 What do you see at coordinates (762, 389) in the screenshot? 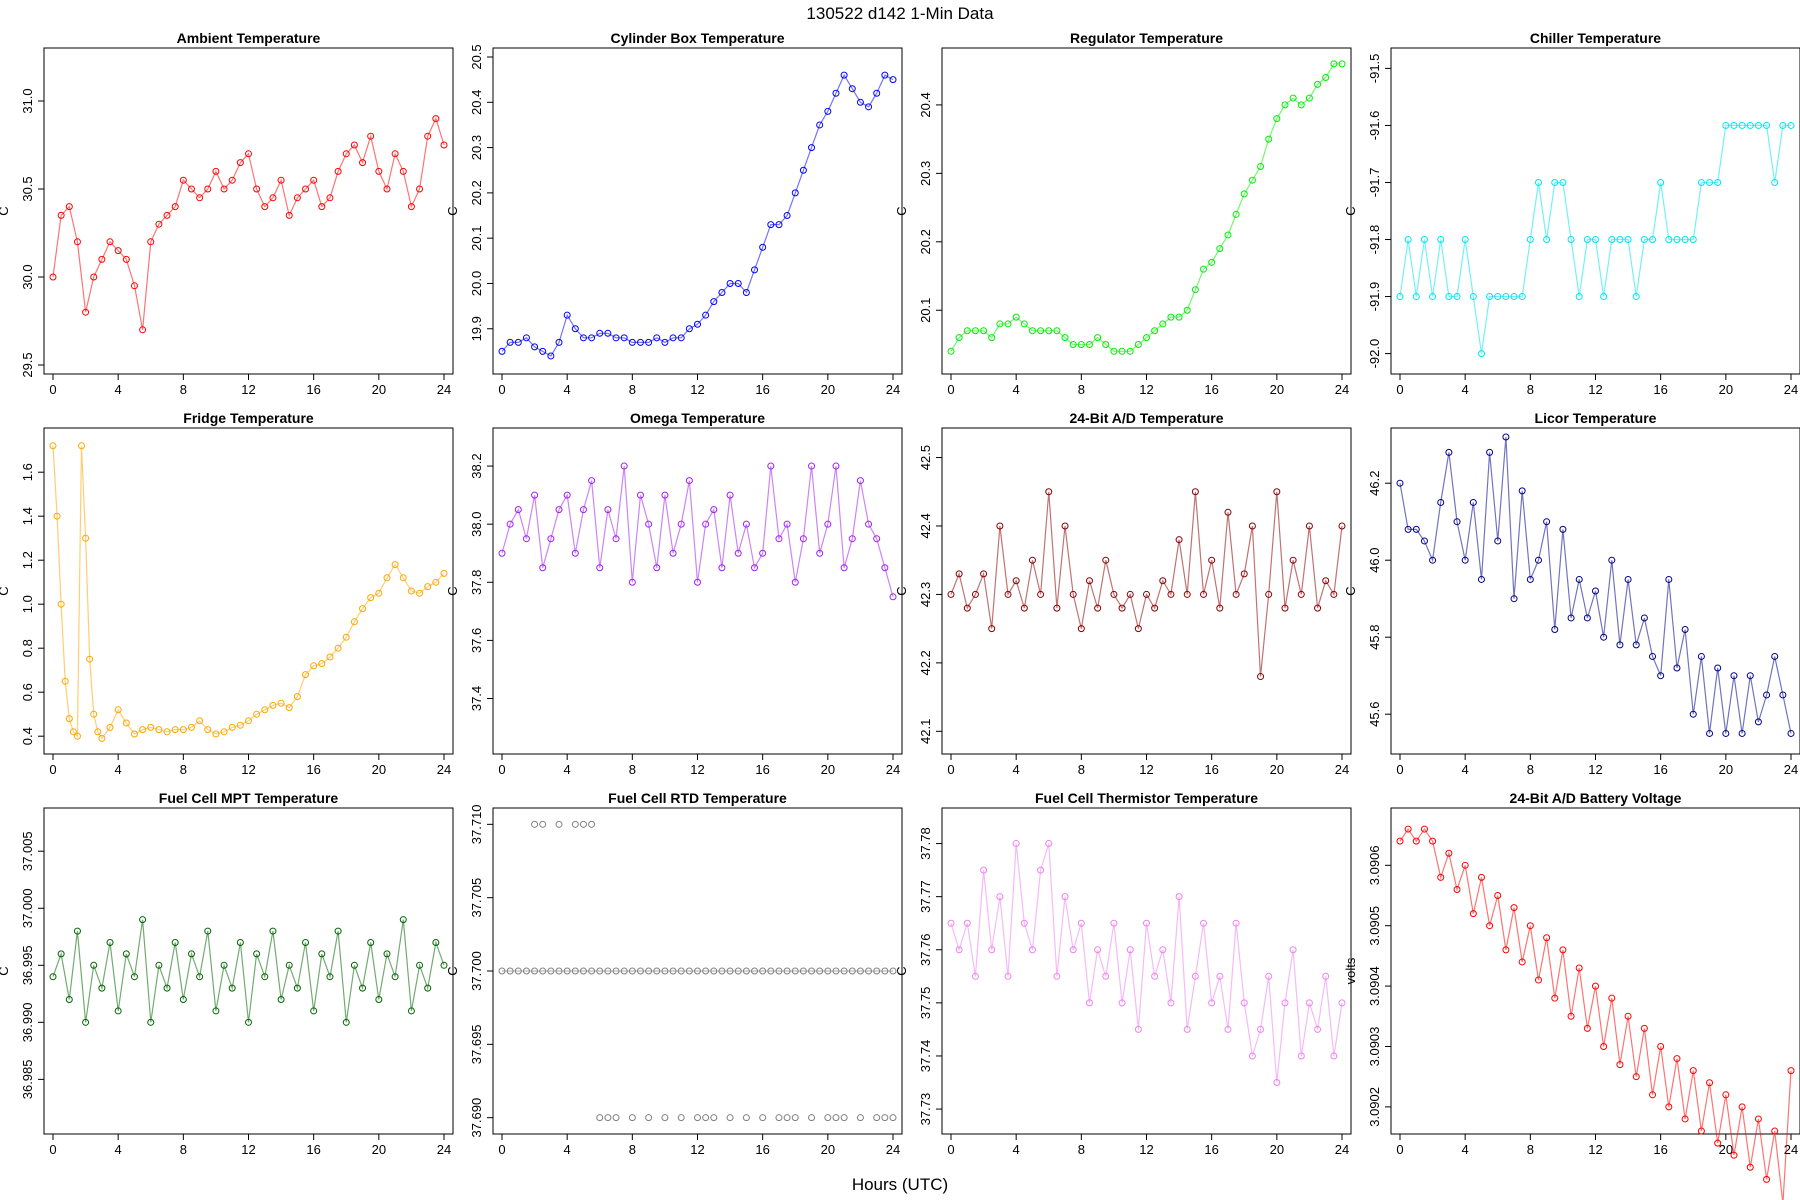
I see `x-tick-label: 16` at bounding box center [762, 389].